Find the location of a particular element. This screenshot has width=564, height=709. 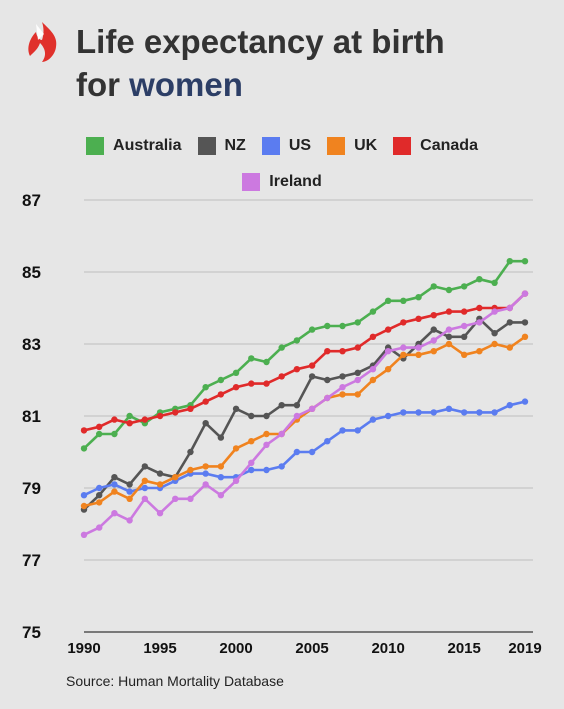

data-point-nz-2003 is located at coordinates (281, 405).